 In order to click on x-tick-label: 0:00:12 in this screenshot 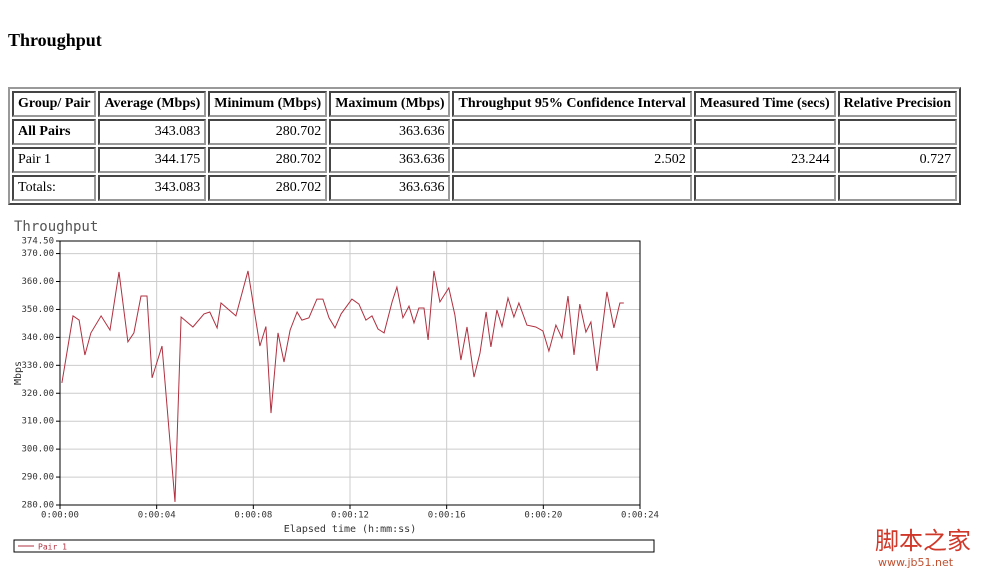, I will do `click(350, 516)`.